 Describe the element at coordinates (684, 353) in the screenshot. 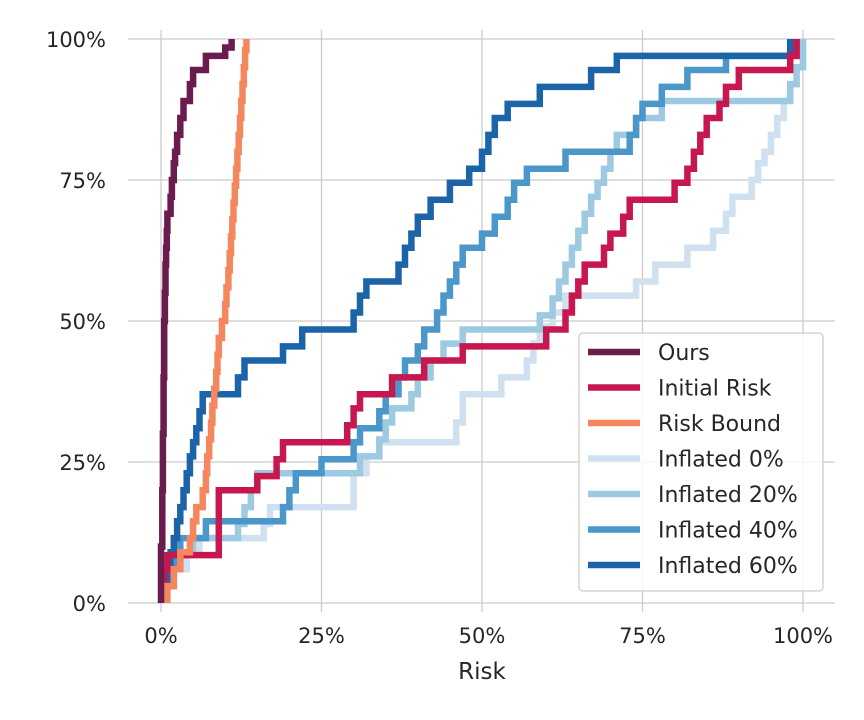

I see `legend-label: Ours` at that location.